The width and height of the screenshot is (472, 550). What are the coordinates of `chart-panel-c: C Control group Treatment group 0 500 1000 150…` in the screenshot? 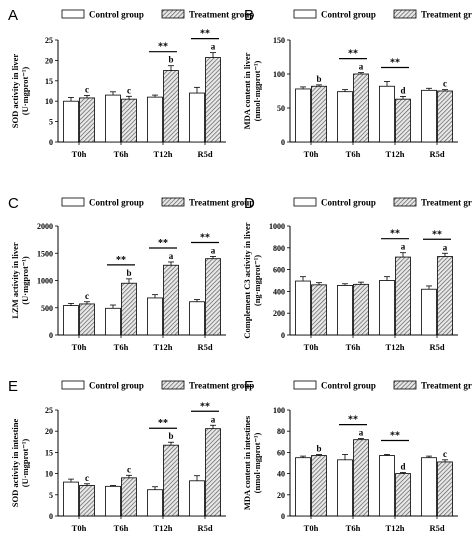 It's located at (131, 273).